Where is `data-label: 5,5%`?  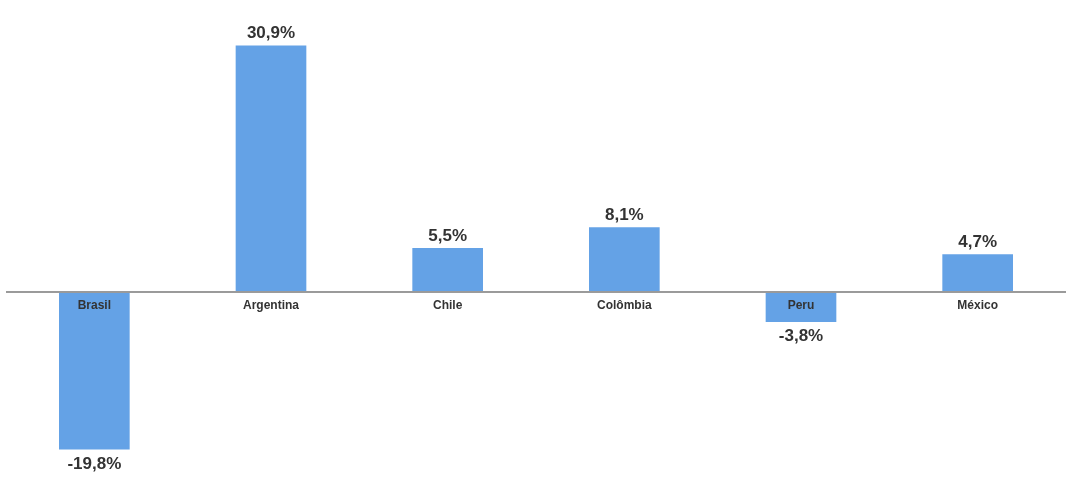
data-label: 5,5% is located at coordinates (448, 235).